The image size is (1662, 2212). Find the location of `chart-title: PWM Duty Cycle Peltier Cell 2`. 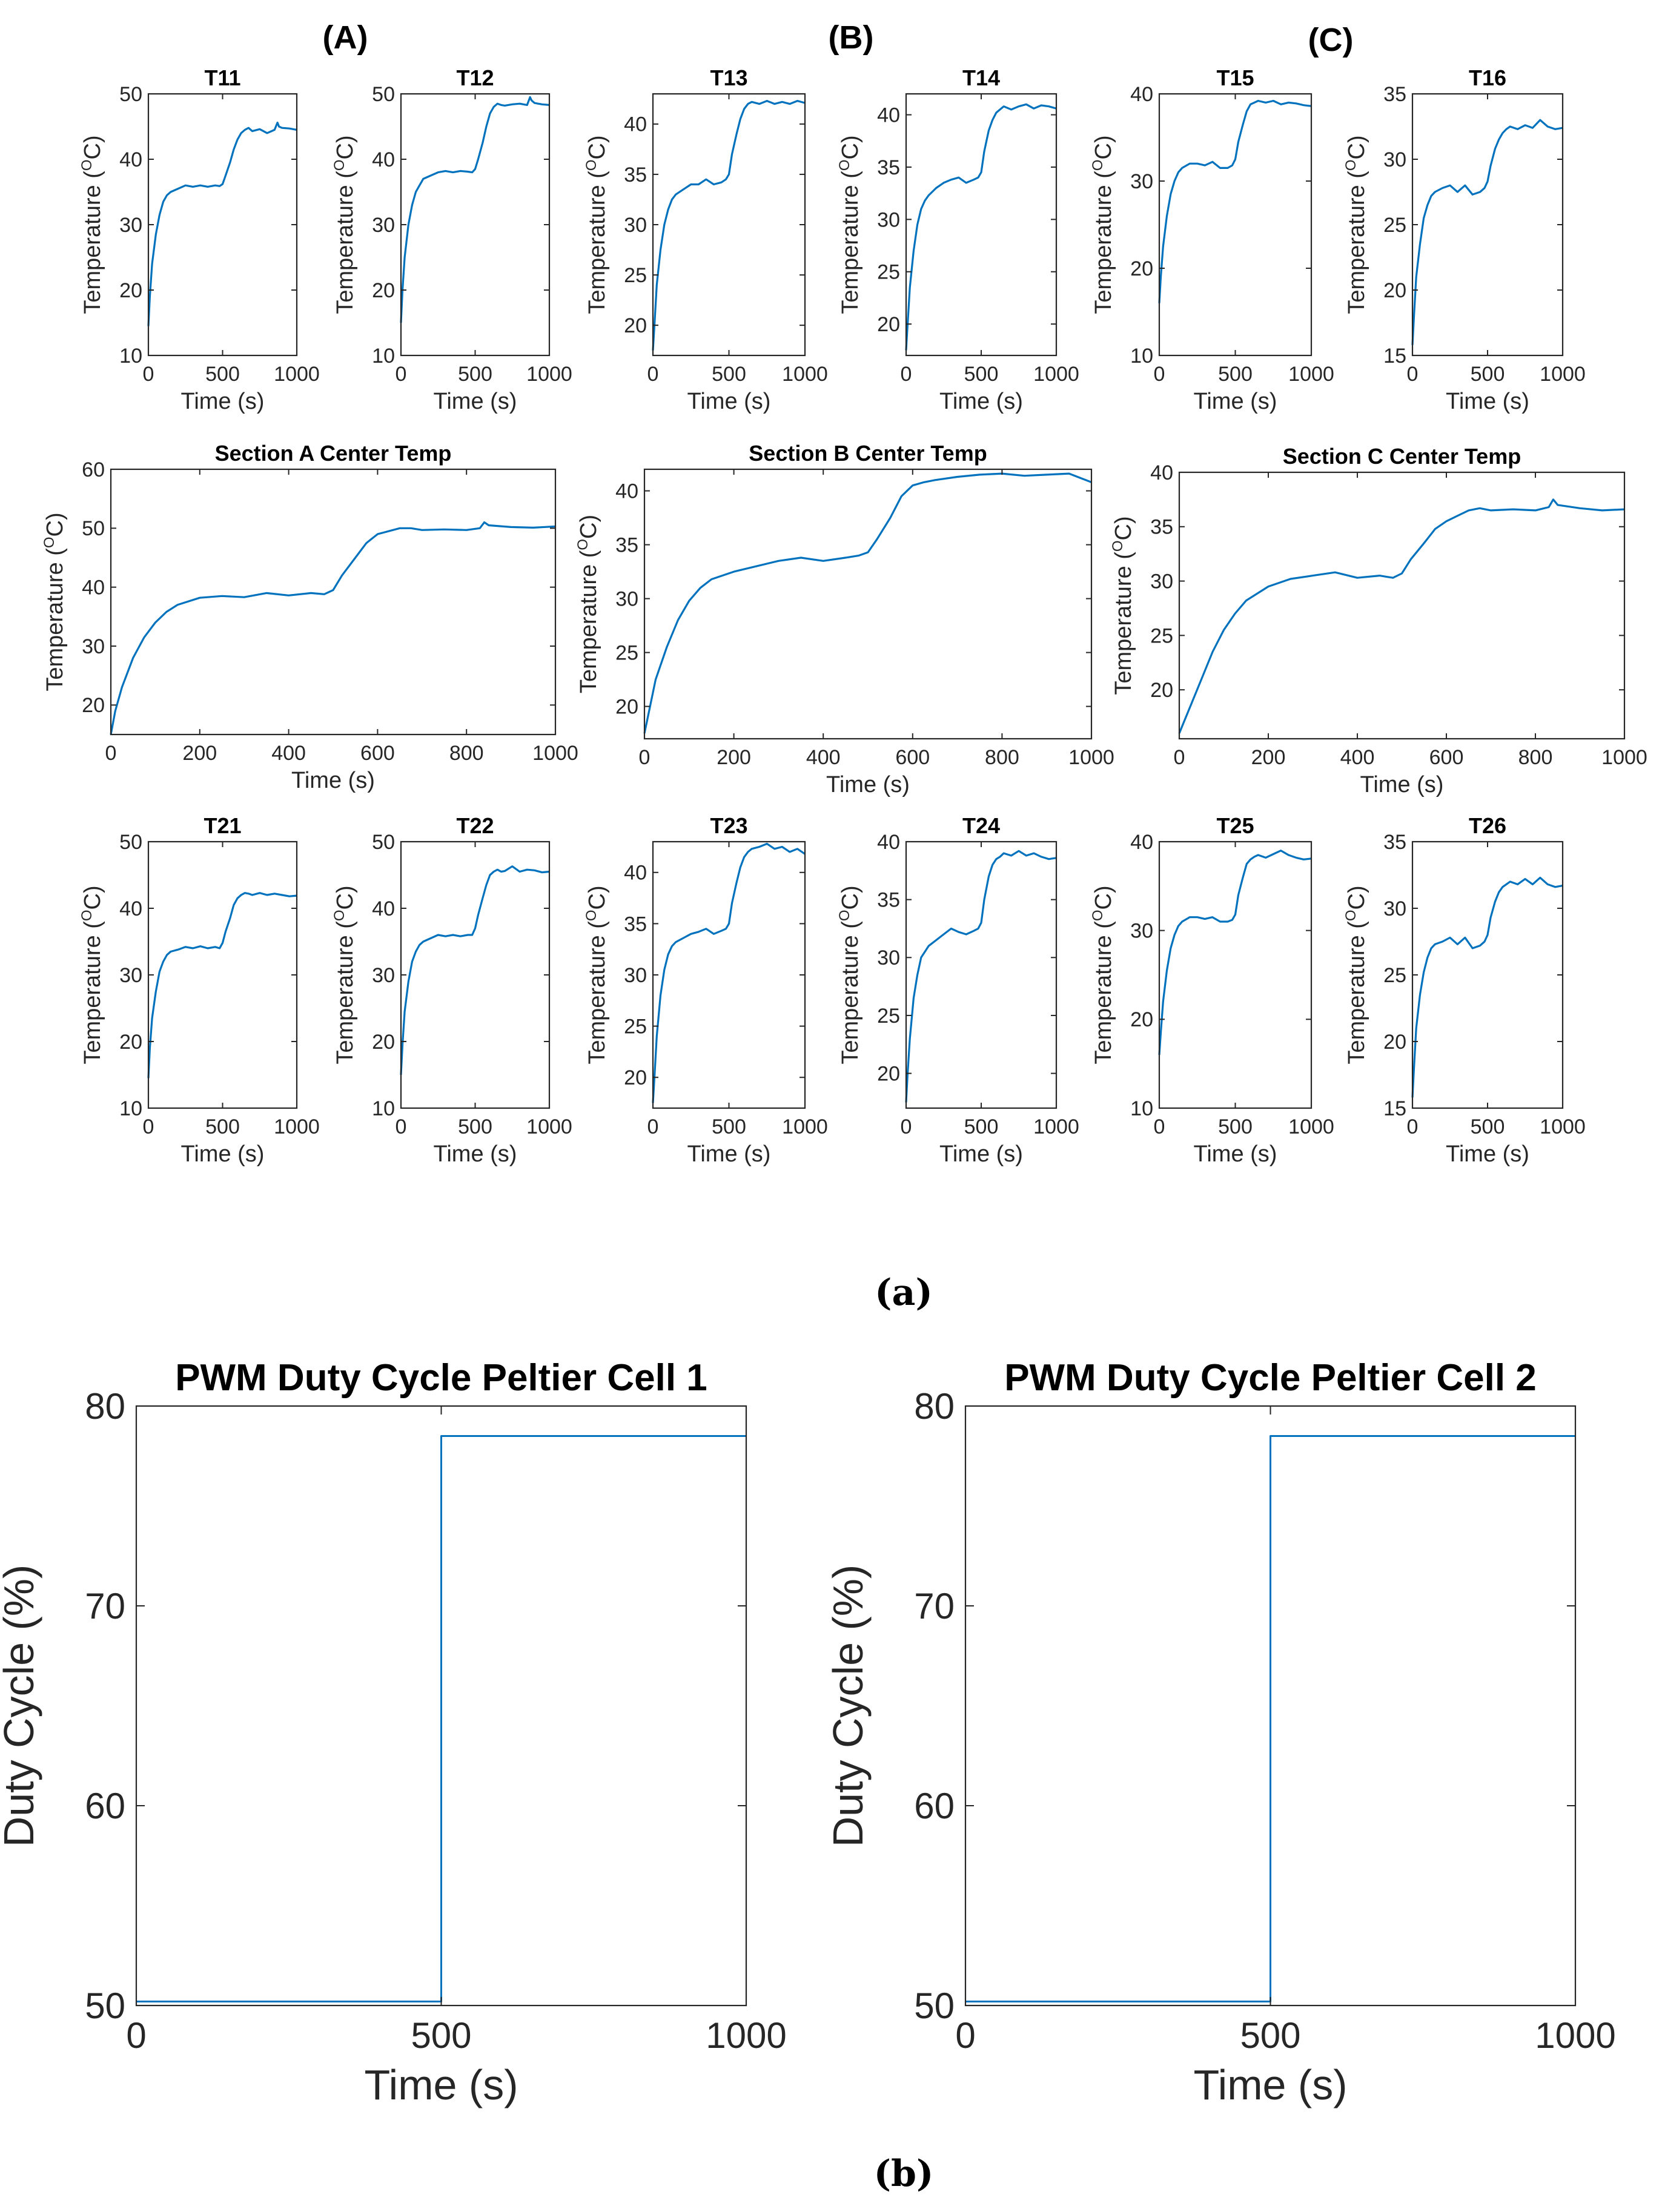

chart-title: PWM Duty Cycle Peltier Cell 2 is located at coordinates (1270, 1378).